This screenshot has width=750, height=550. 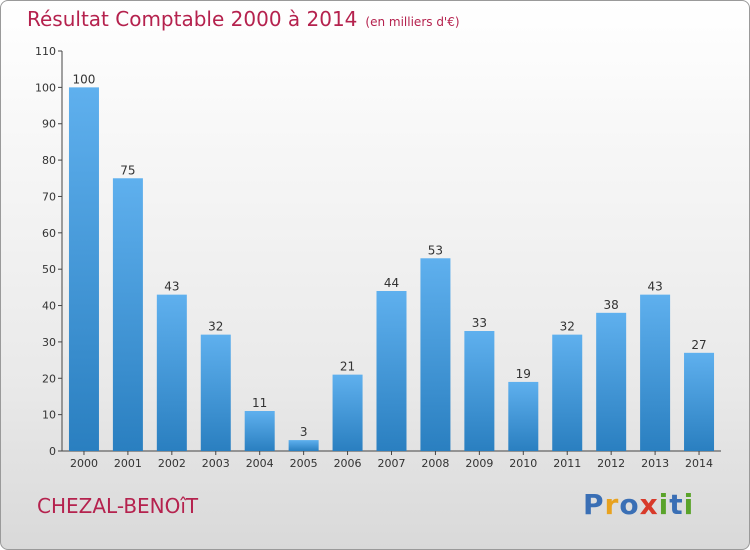 What do you see at coordinates (127, 170) in the screenshot?
I see `value-label-2001: 75` at bounding box center [127, 170].